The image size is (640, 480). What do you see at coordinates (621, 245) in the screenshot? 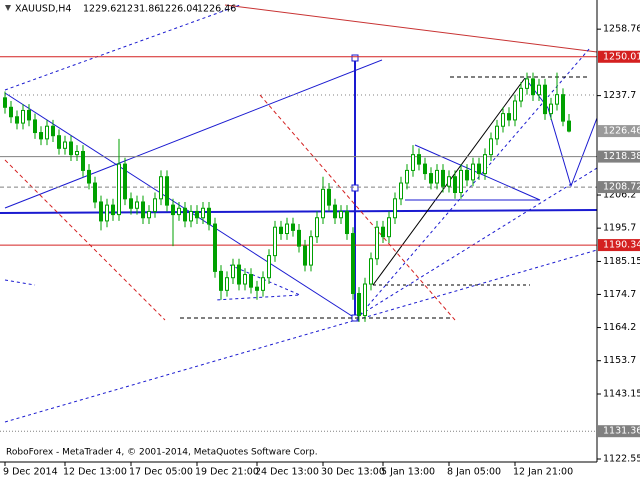
I see `level-label: 1190.34` at bounding box center [621, 245].